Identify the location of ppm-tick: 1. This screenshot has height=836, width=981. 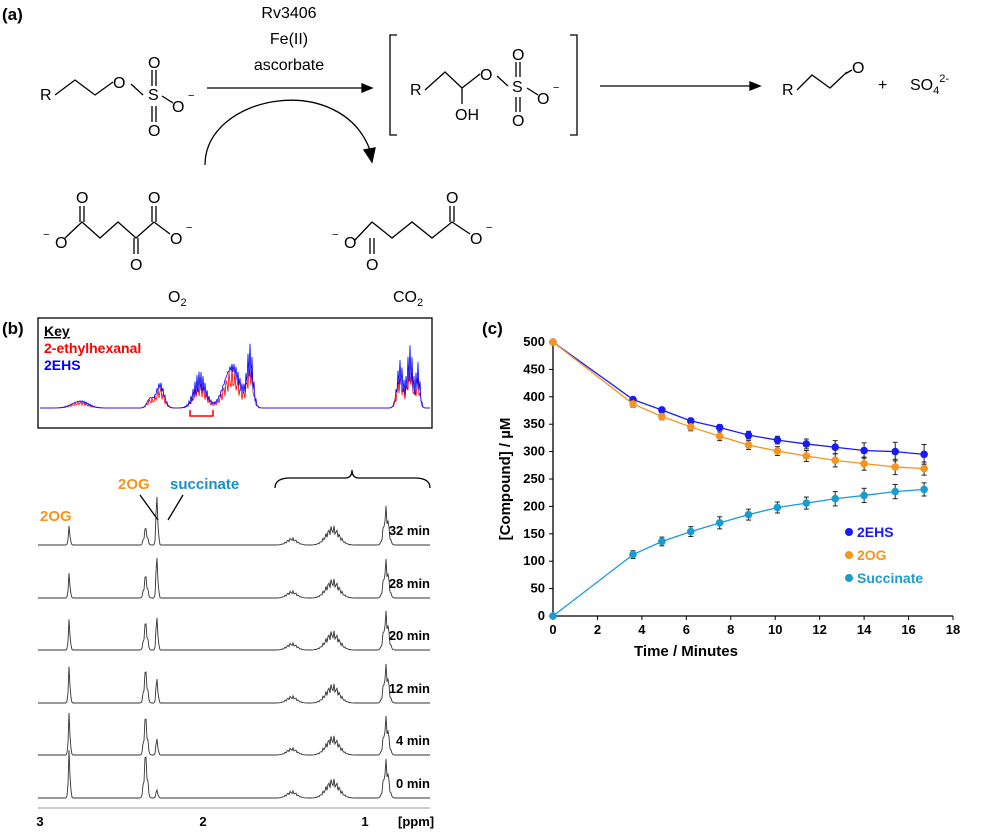
(364, 821).